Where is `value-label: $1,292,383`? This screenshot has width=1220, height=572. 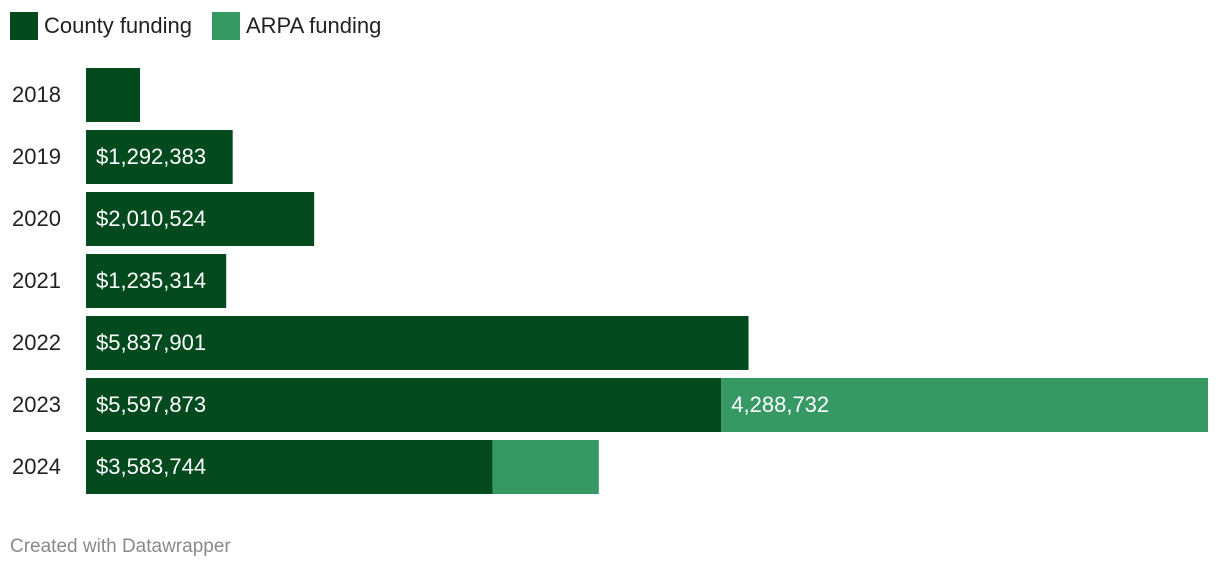 value-label: $1,292,383 is located at coordinates (151, 156).